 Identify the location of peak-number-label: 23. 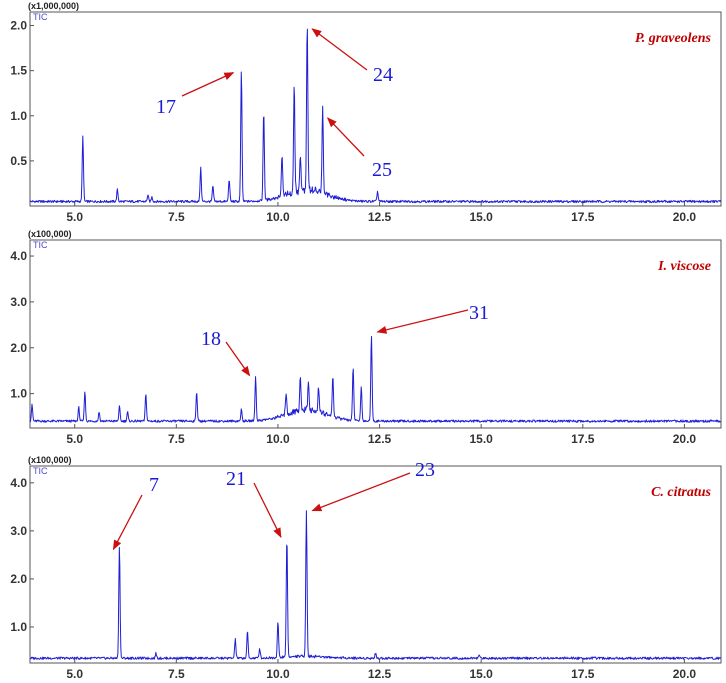
(425, 470).